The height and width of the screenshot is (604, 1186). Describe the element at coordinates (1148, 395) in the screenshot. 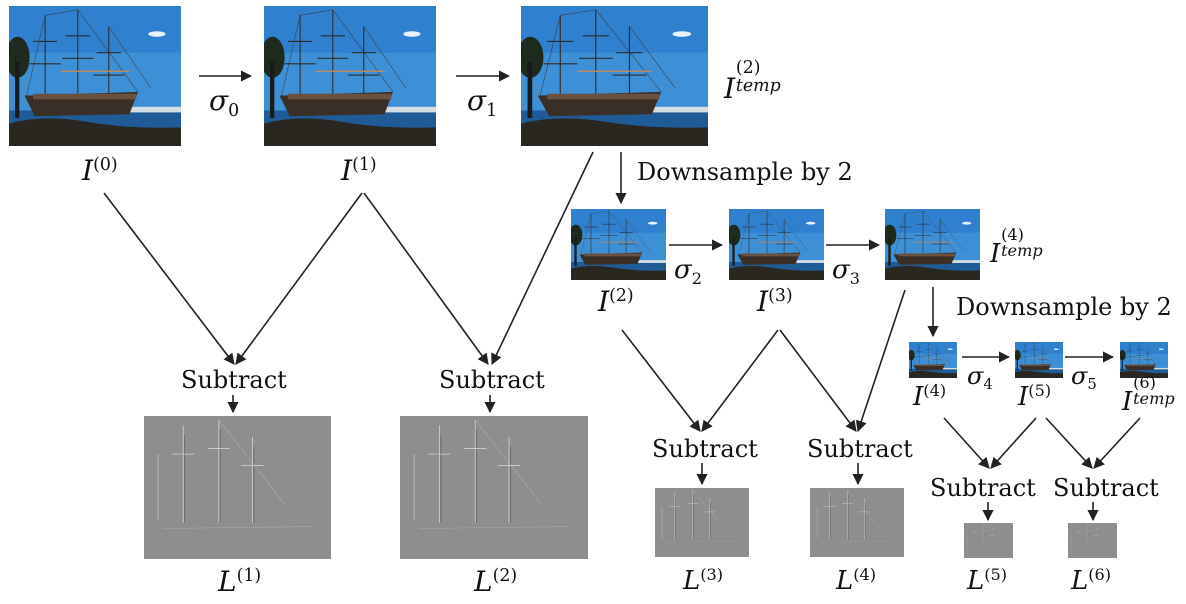

I see `label-I6temp: I (6) temp` at that location.